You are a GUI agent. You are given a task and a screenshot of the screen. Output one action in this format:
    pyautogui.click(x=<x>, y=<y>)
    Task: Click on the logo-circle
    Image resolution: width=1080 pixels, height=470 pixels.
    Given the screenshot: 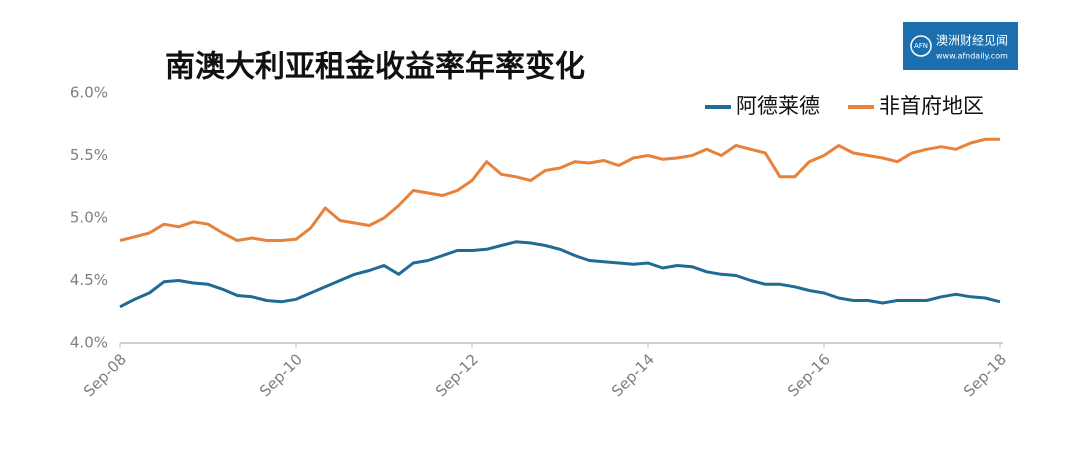 What is the action you would take?
    pyautogui.click(x=921, y=46)
    